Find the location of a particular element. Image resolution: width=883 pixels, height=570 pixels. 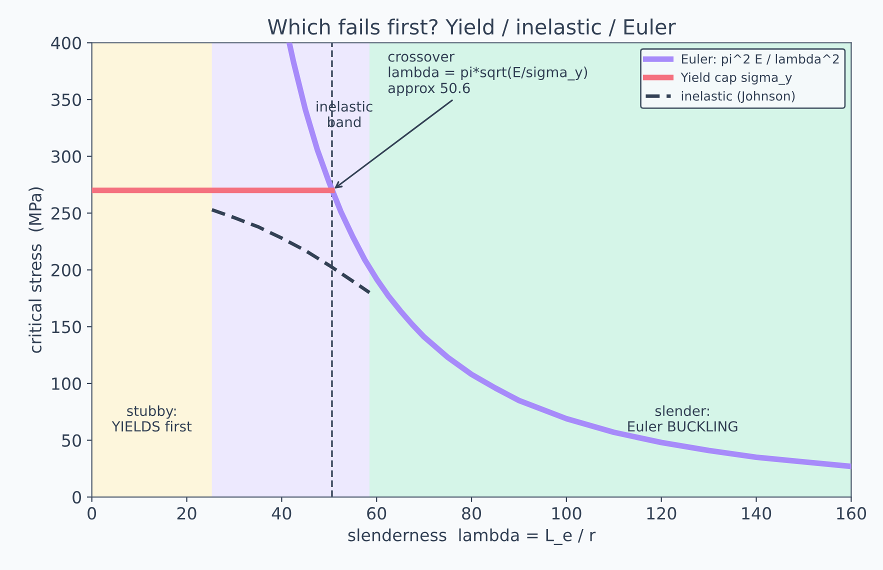

y-tick-label: 350 is located at coordinates (66, 100).